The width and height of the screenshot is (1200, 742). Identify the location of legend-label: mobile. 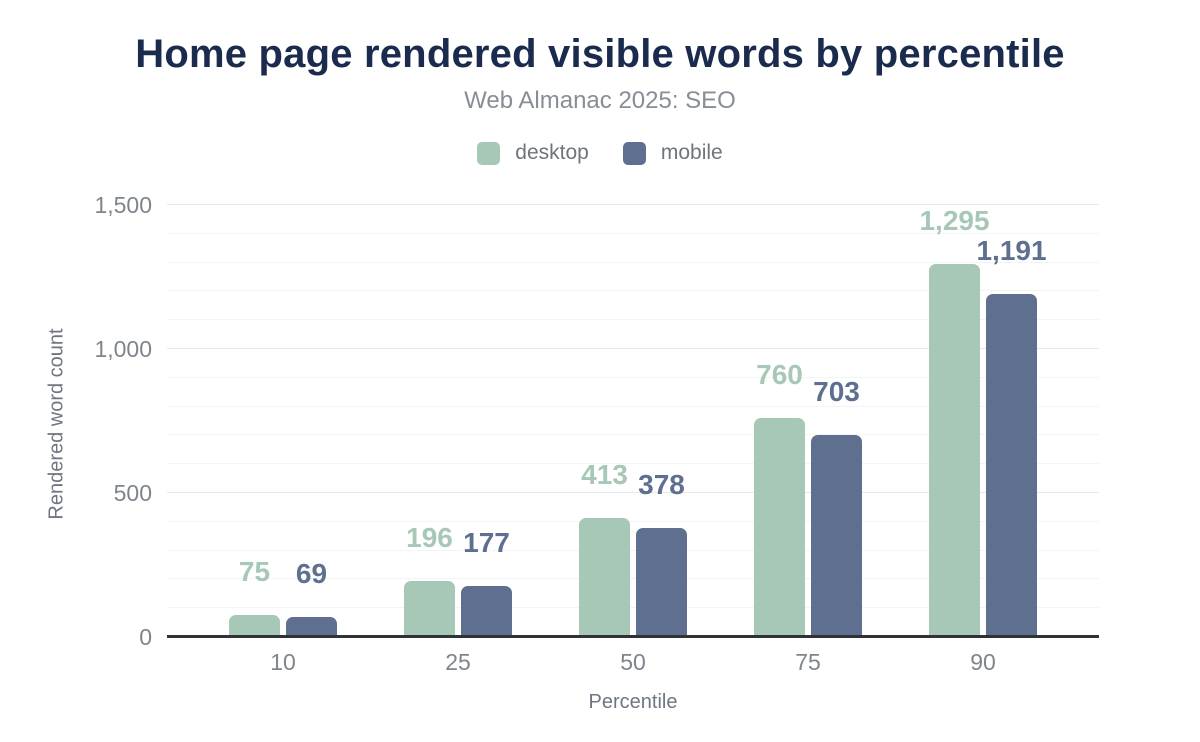
(691, 152).